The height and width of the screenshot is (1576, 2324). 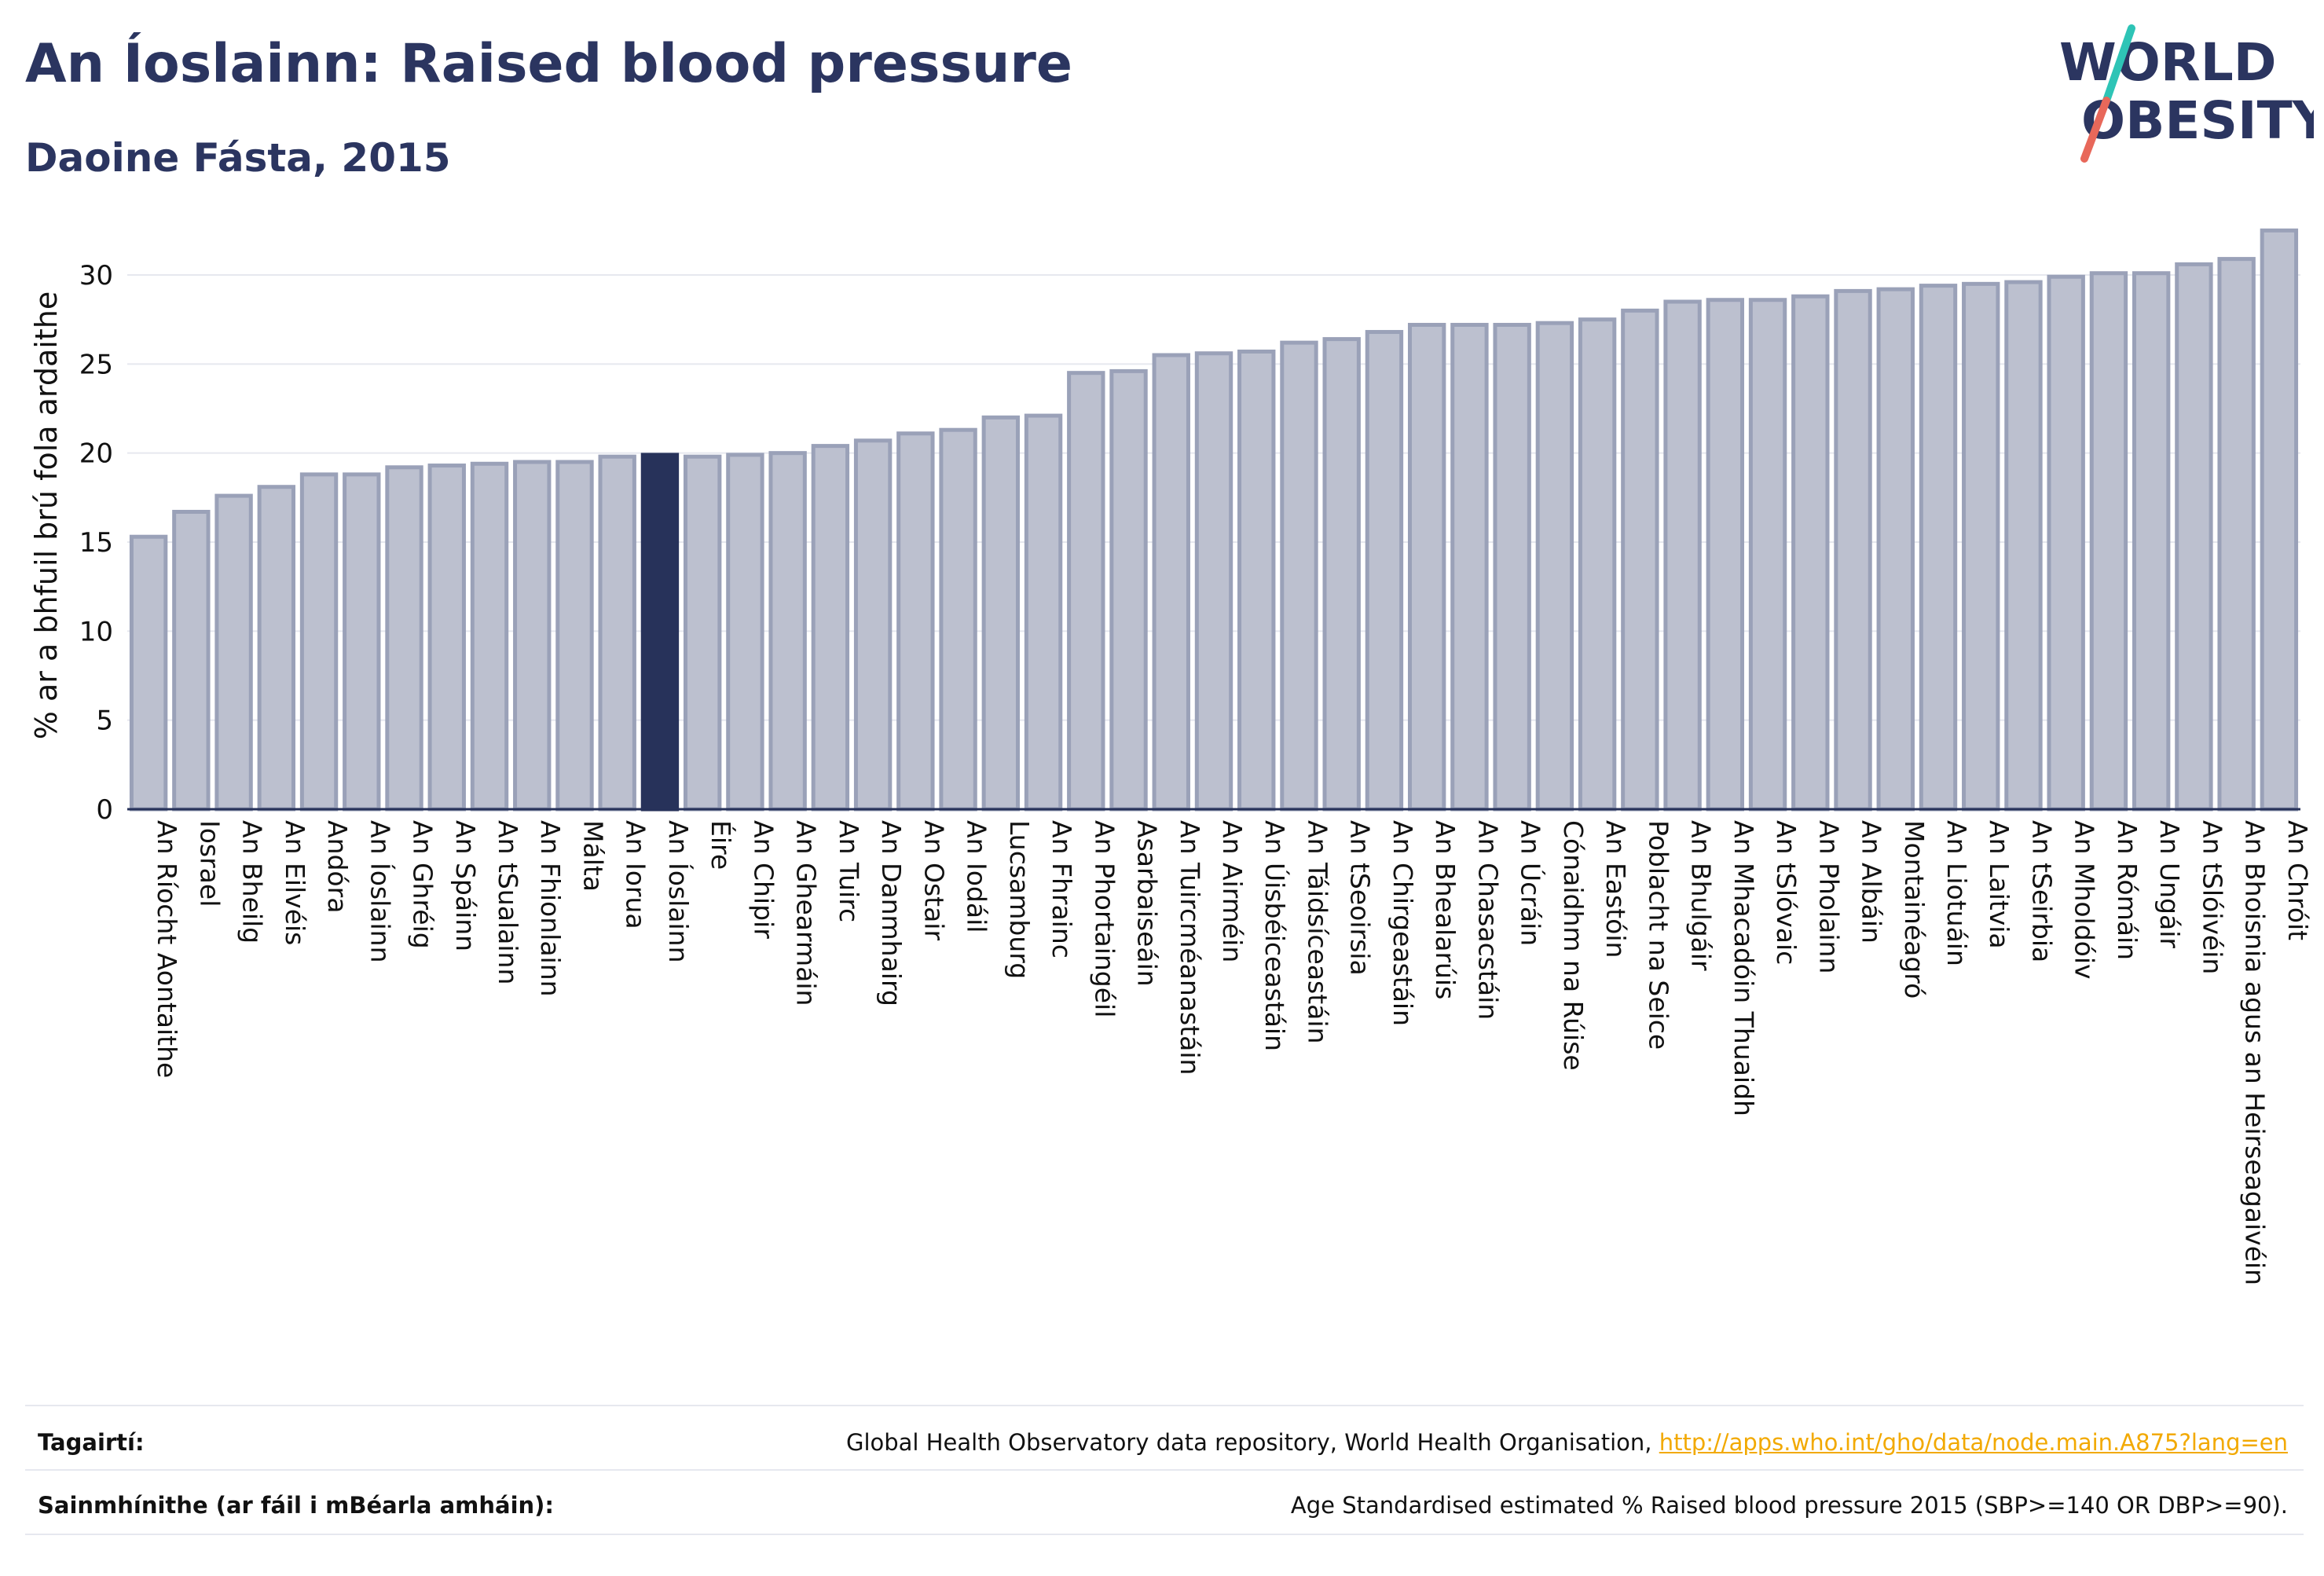 What do you see at coordinates (96, 275) in the screenshot?
I see `y-tick-label: 30` at bounding box center [96, 275].